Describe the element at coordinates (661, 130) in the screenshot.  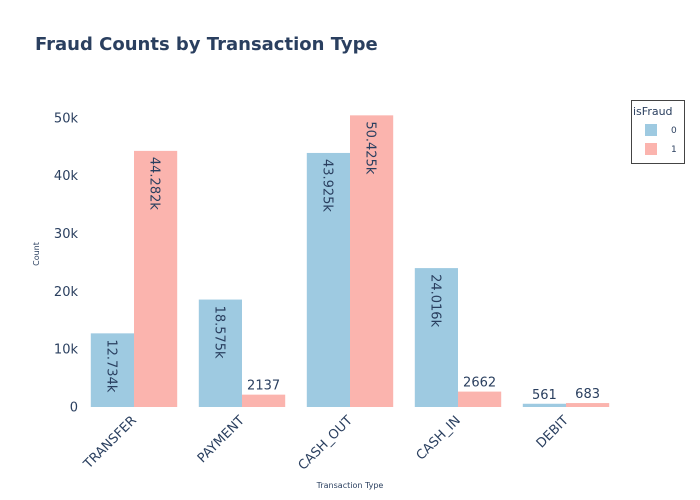
I see `legend-item: 0` at that location.